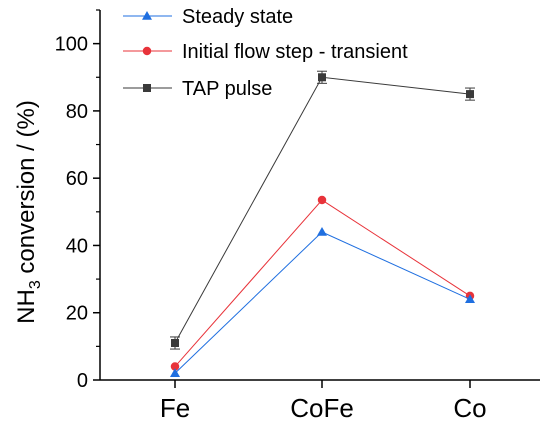 This screenshot has height=424, width=550. What do you see at coordinates (295, 52) in the screenshot?
I see `legend-label: Initial flow step - transient` at bounding box center [295, 52].